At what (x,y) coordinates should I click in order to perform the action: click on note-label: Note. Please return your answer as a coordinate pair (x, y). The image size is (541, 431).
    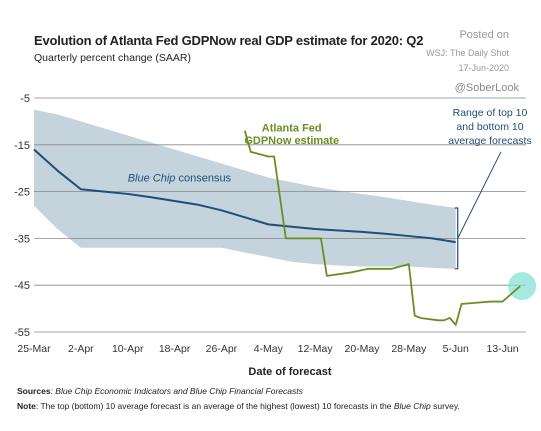
    Looking at the image, I should click on (26, 406).